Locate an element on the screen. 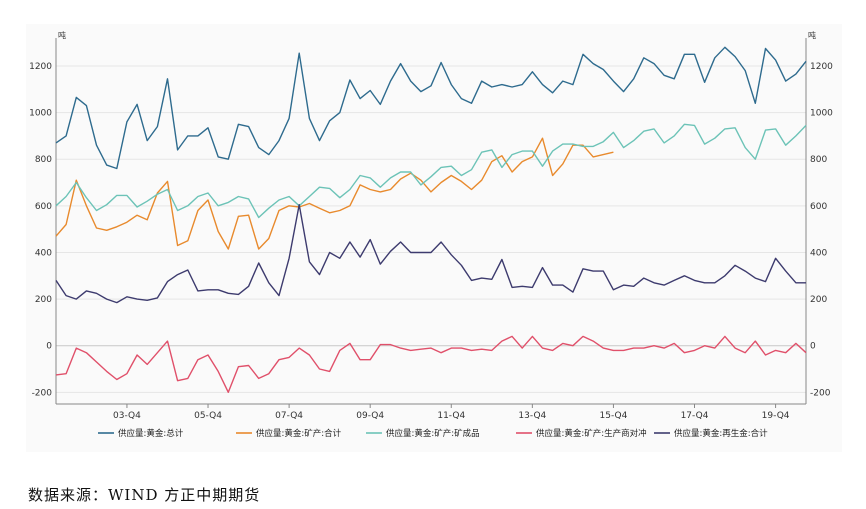 The height and width of the screenshot is (509, 866). x-tick-label: 19-Q4 is located at coordinates (776, 416).